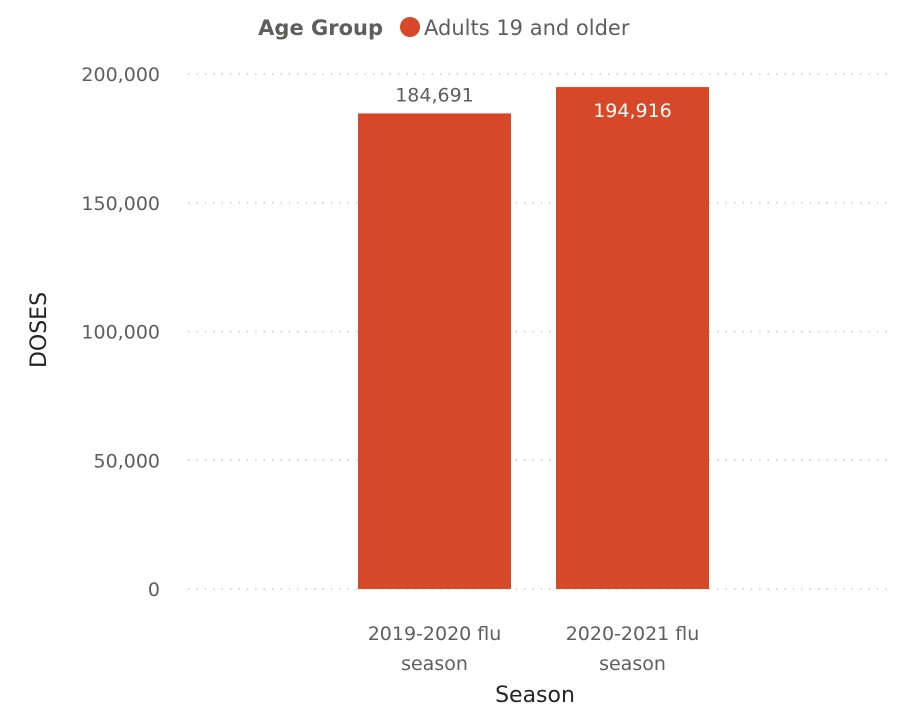 The width and height of the screenshot is (903, 712). What do you see at coordinates (120, 75) in the screenshot?
I see `y-tick-label: 200,000` at bounding box center [120, 75].